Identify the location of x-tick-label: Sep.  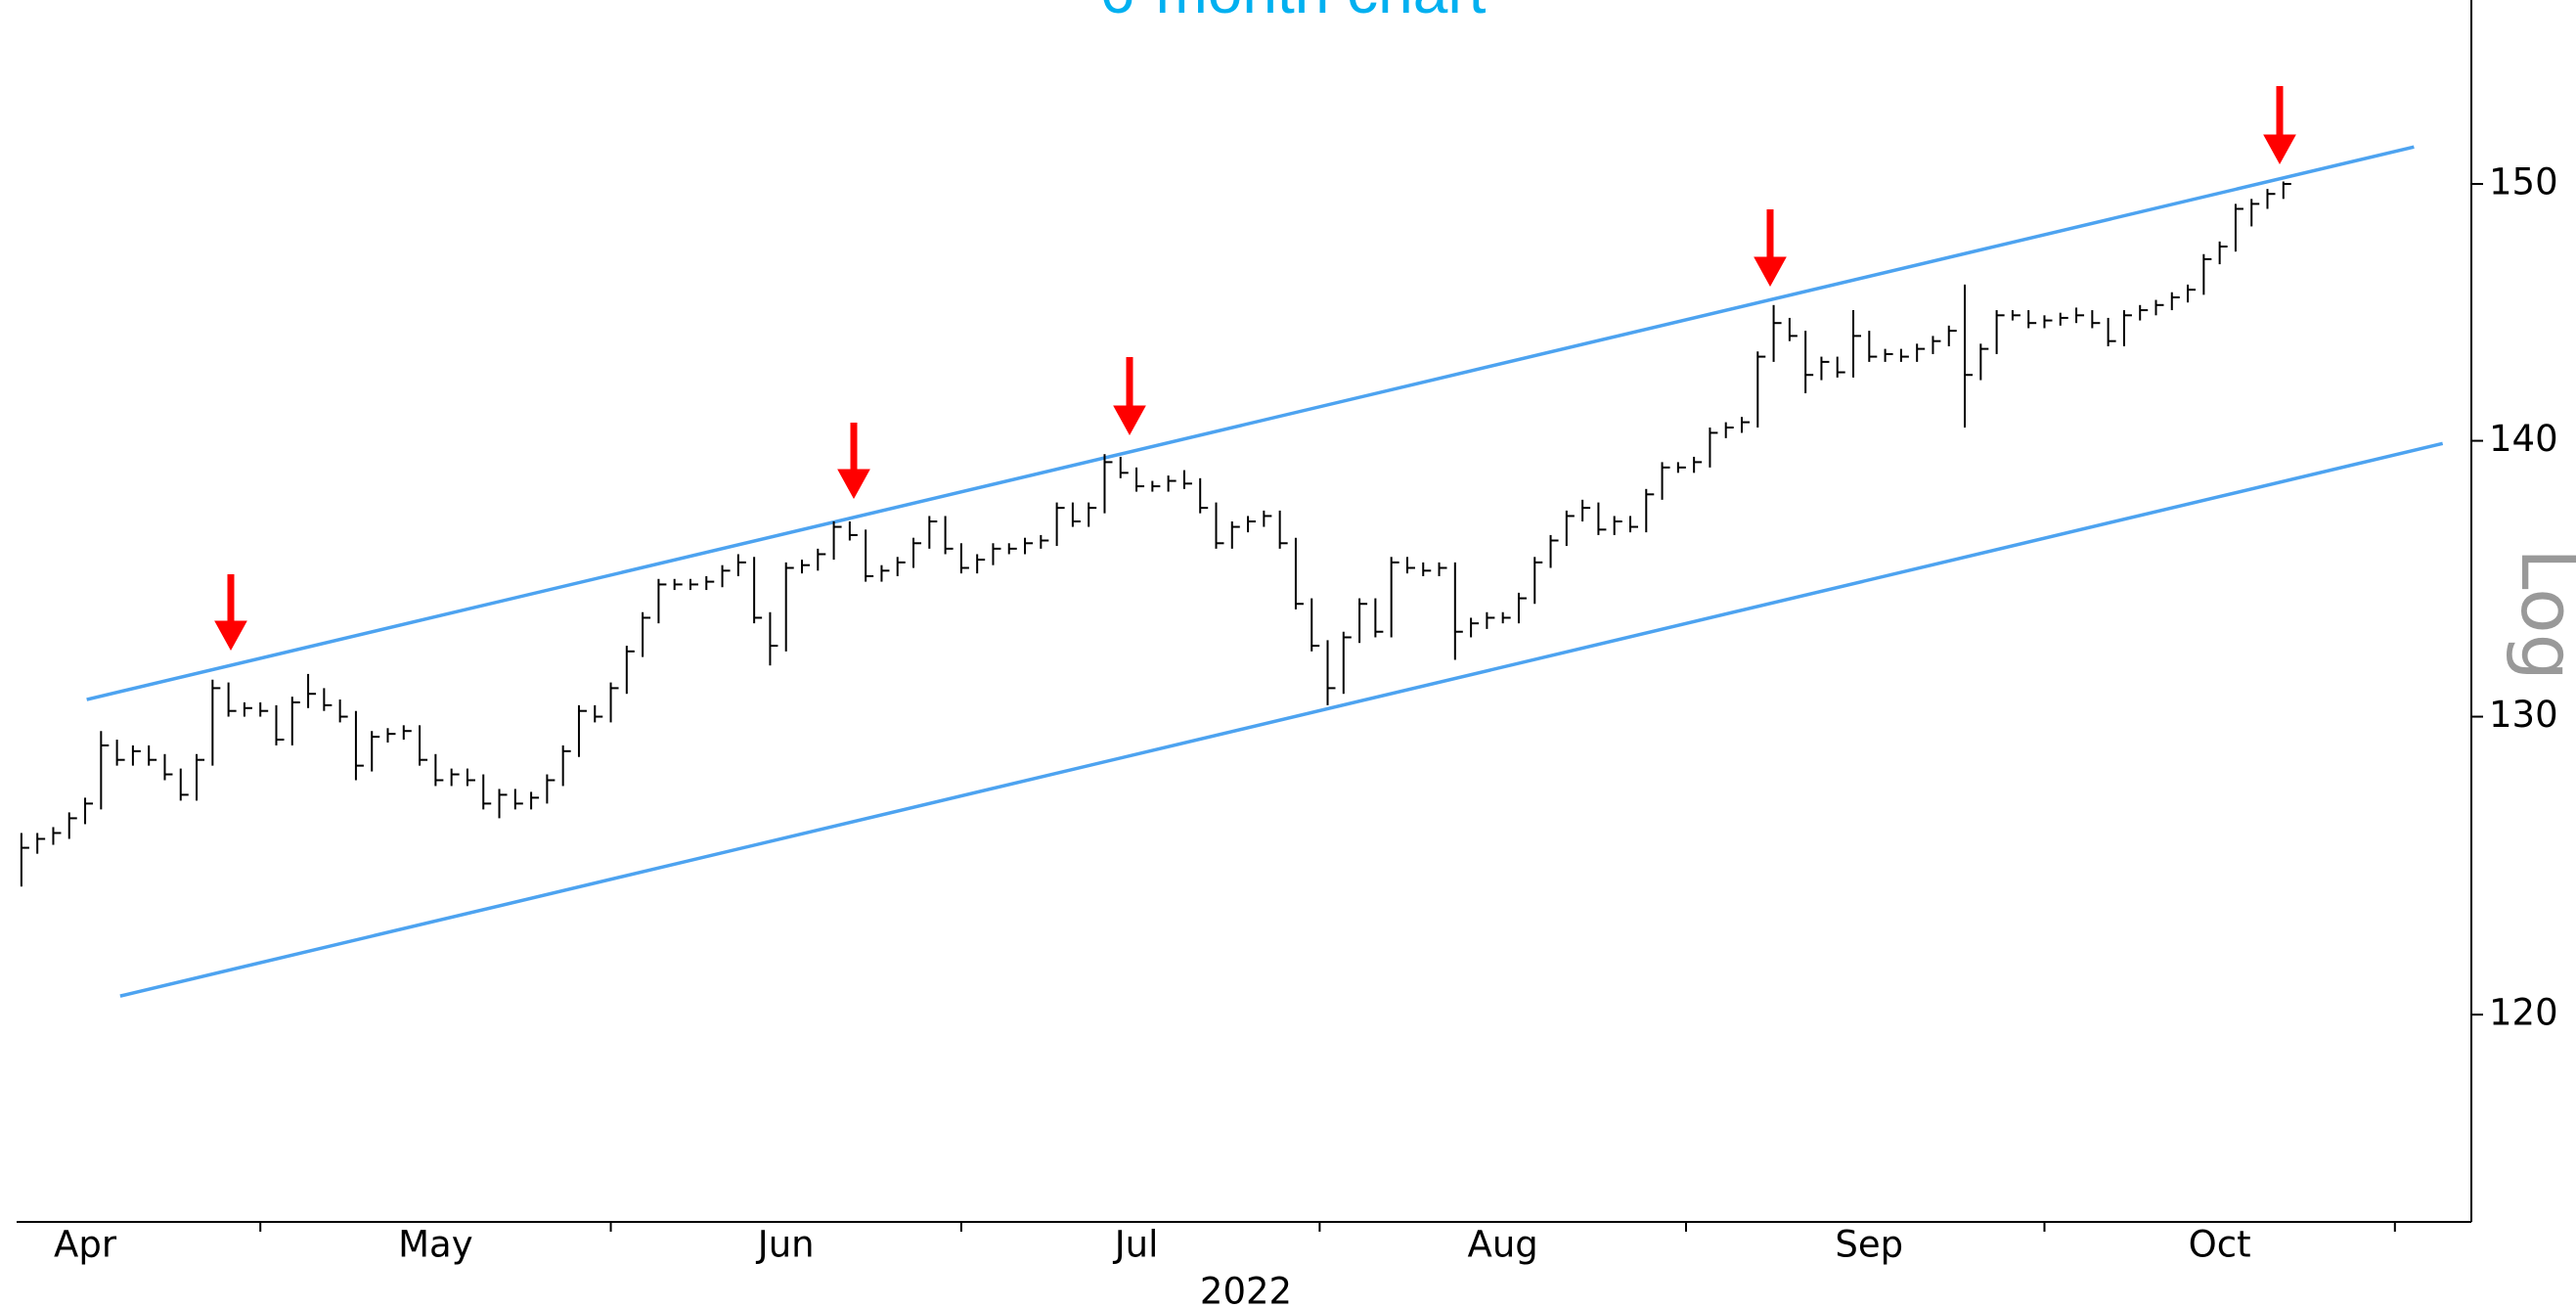
(1869, 1245).